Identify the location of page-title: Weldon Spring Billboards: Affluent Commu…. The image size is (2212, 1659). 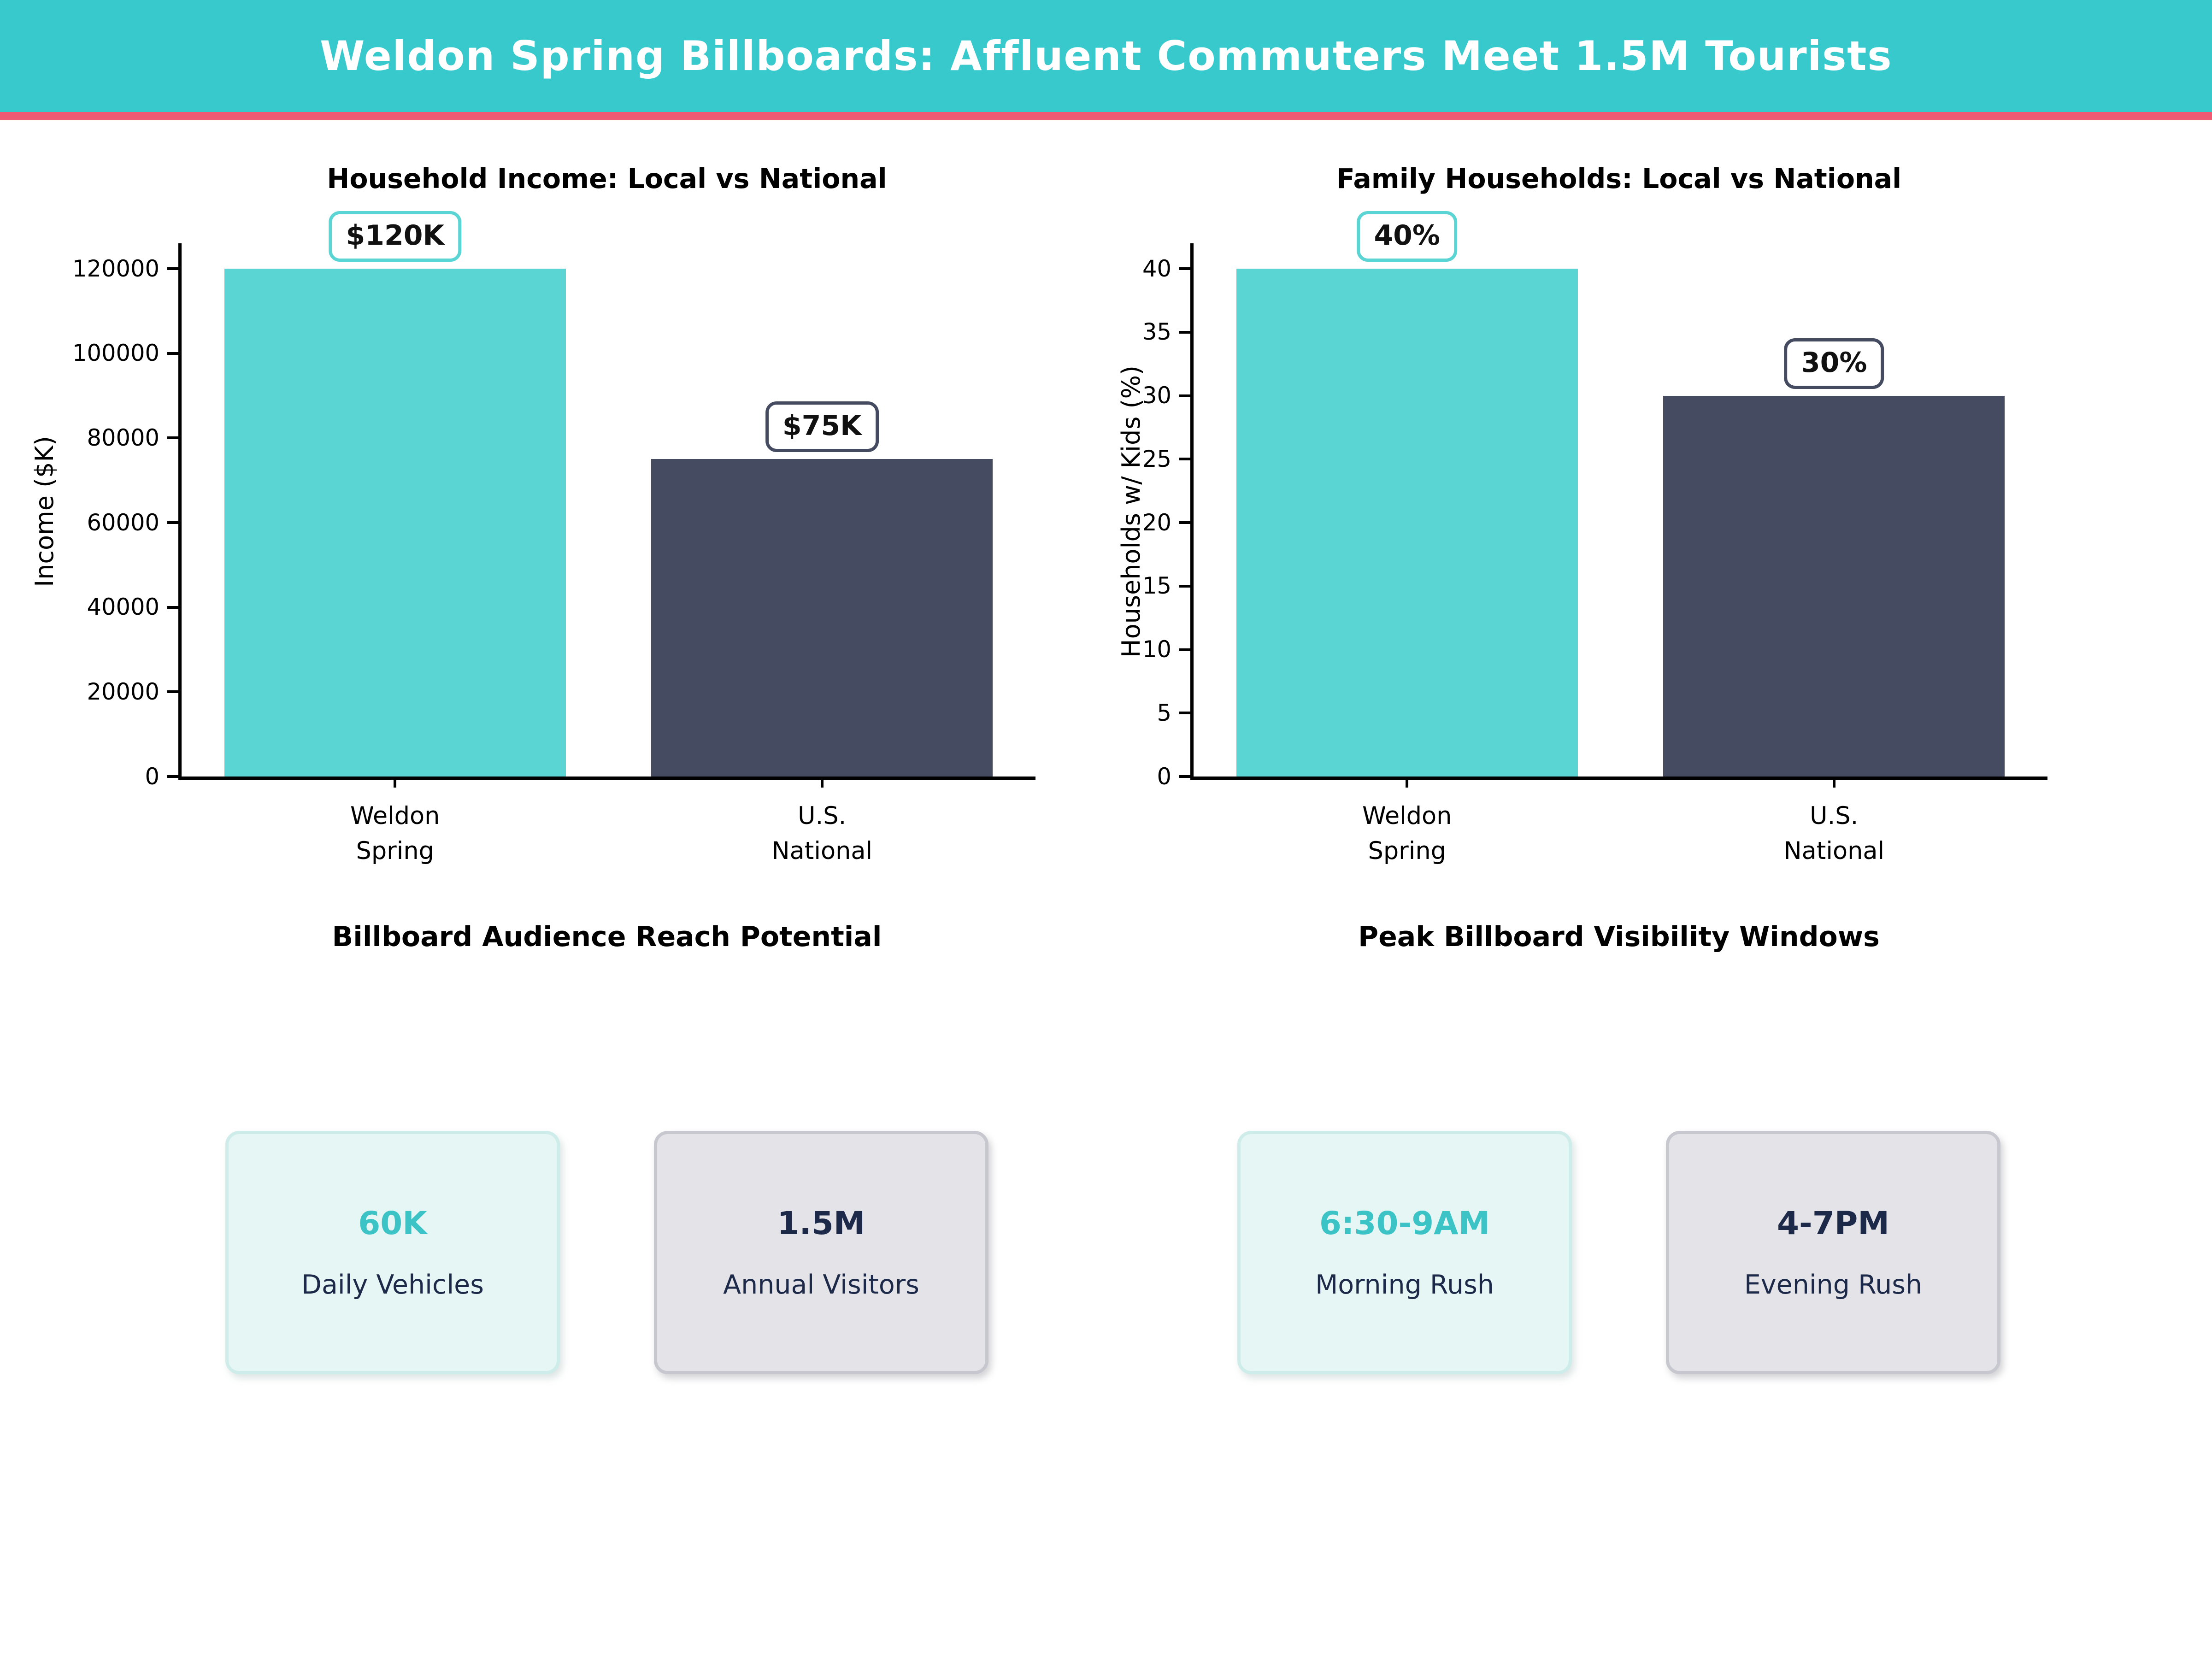
(1106, 56).